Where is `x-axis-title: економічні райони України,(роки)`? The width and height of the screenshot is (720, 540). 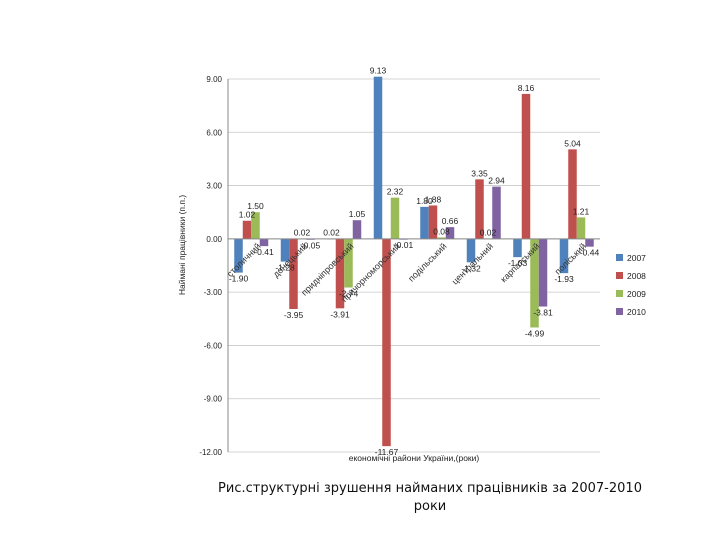 x-axis-title: економічні райони України,(роки) is located at coordinates (414, 458).